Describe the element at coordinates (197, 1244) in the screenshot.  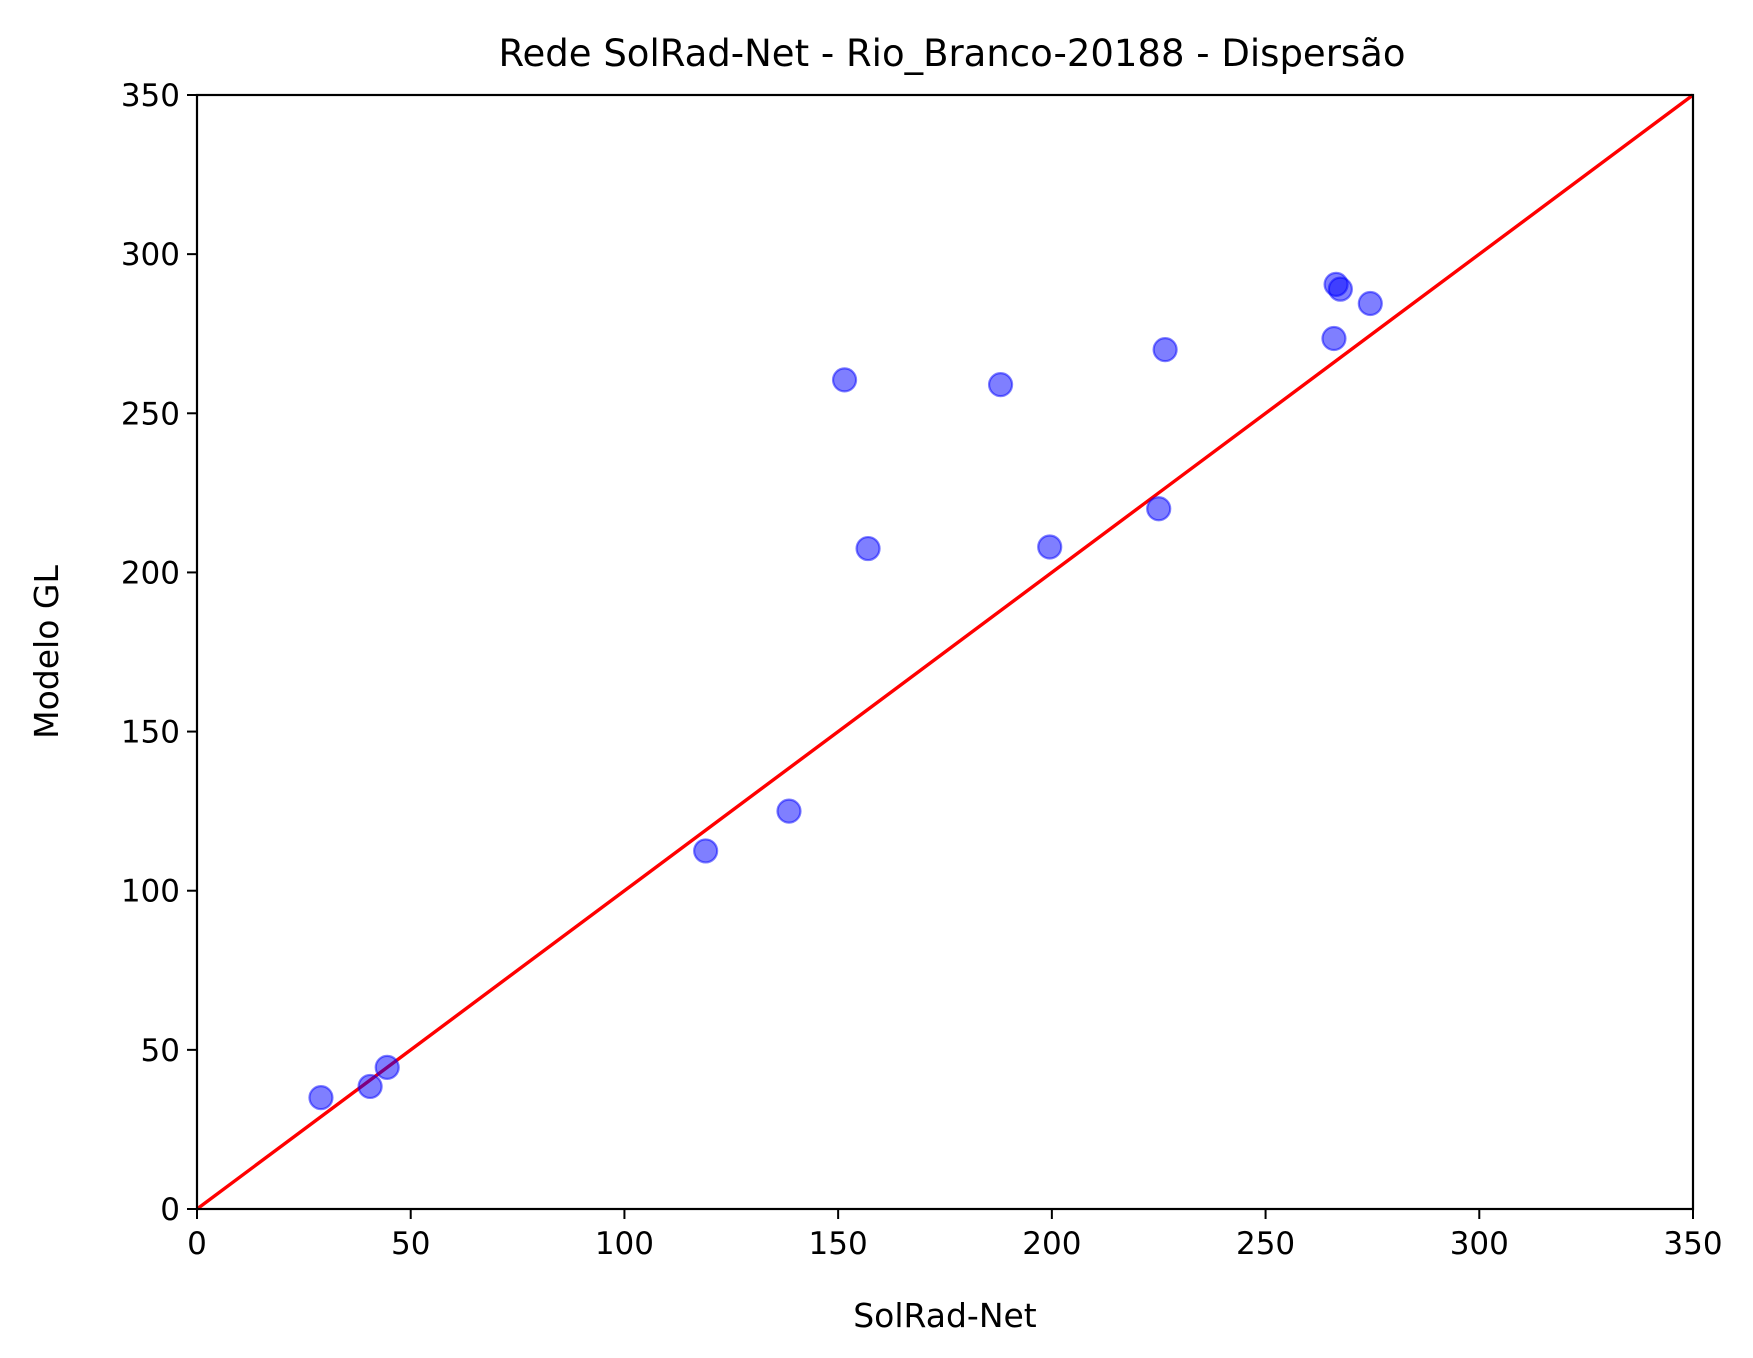
I see `x-tick-label: 0` at that location.